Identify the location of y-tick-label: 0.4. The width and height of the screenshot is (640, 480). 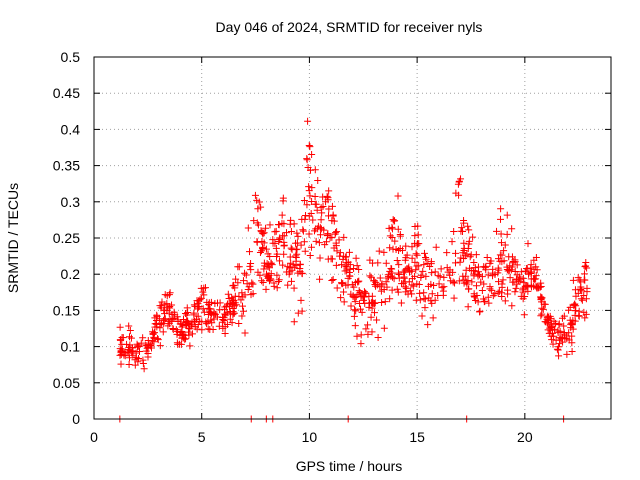
(71, 129).